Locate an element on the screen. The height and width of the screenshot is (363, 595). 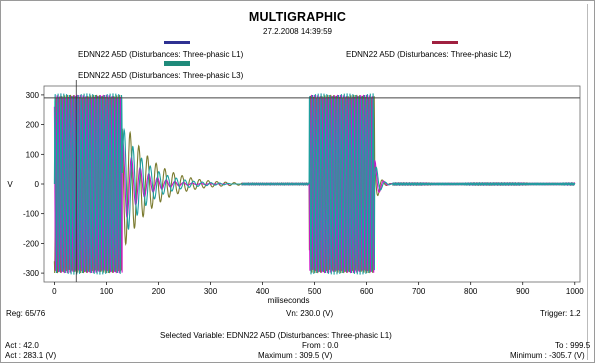
x-tick-label: 300 is located at coordinates (211, 291).